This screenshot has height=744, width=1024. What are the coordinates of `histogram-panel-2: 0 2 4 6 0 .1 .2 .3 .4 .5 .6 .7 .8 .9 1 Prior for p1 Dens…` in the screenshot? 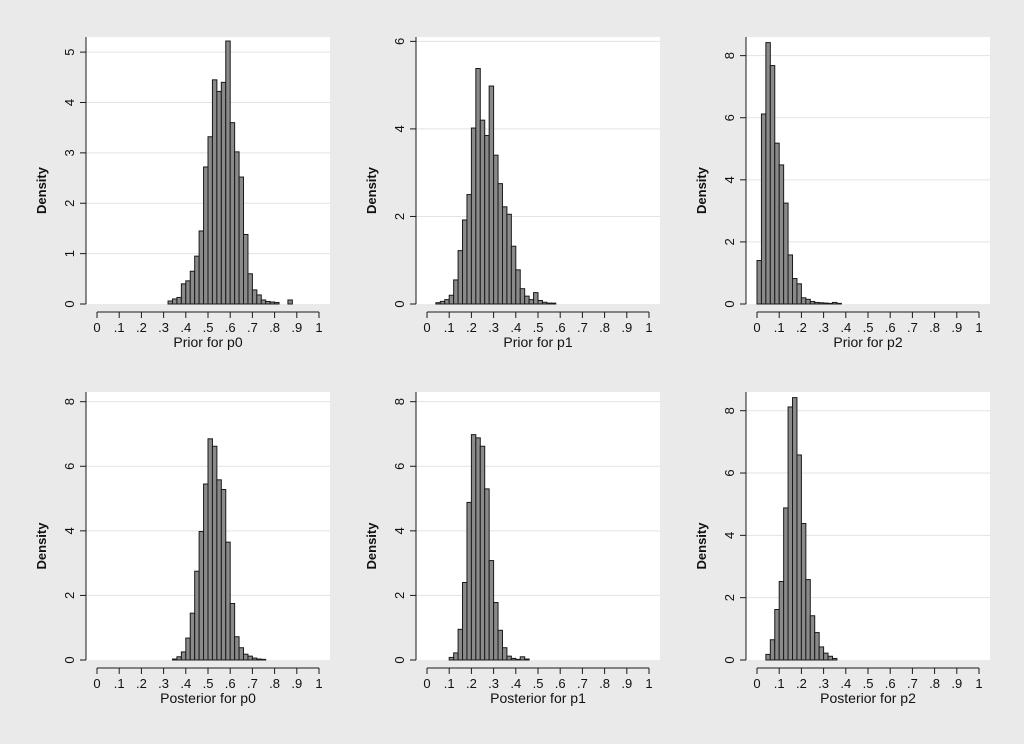 It's located at (512, 193).